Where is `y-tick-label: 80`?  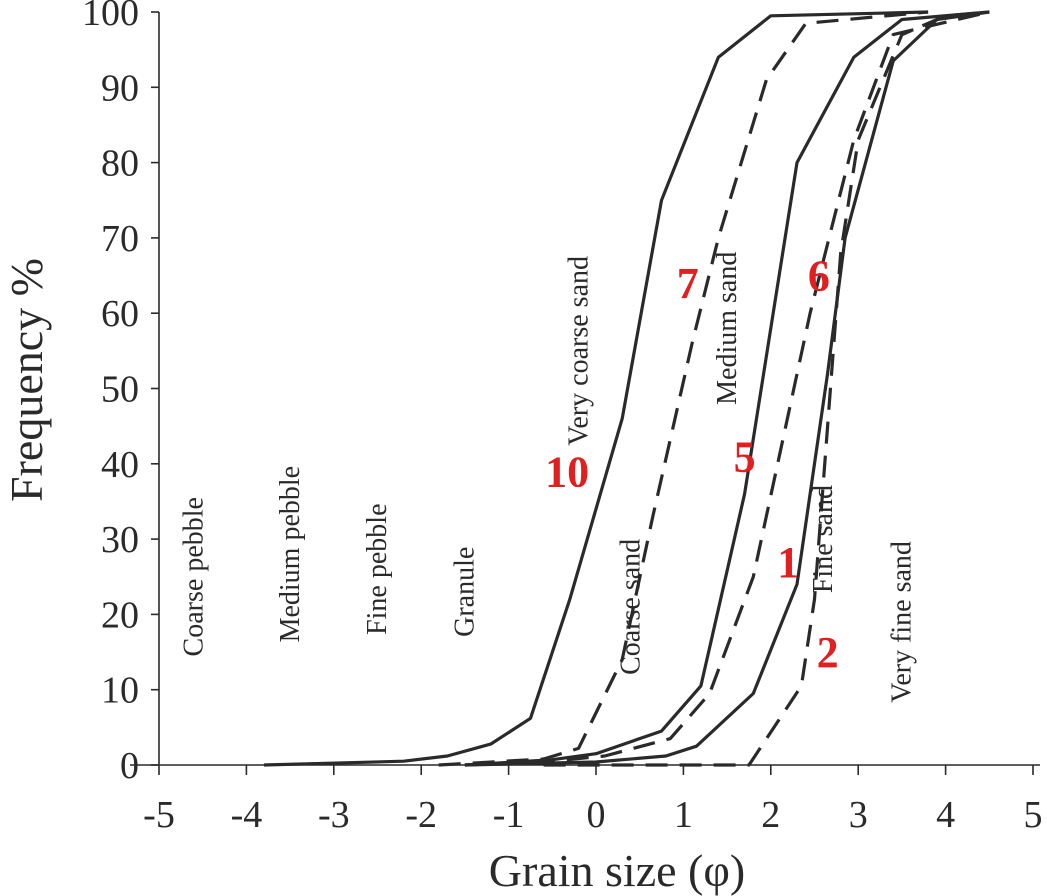 y-tick-label: 80 is located at coordinates (120, 164).